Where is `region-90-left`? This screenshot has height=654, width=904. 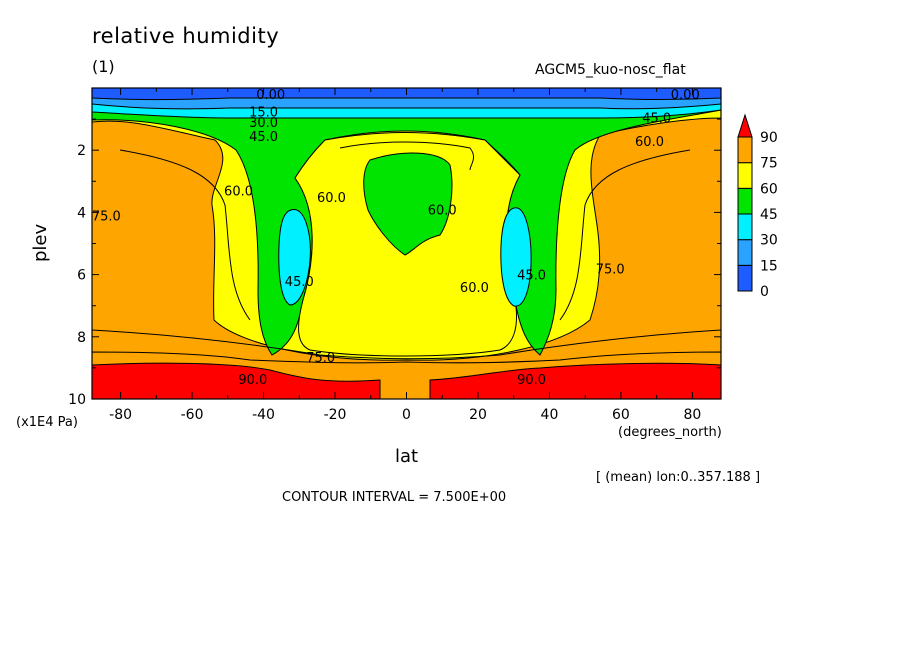
region-90-left is located at coordinates (236, 380).